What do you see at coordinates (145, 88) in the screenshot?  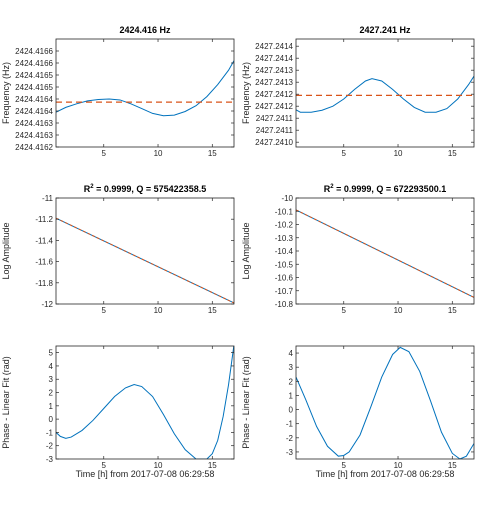 I see `data-line-freq1` at bounding box center [145, 88].